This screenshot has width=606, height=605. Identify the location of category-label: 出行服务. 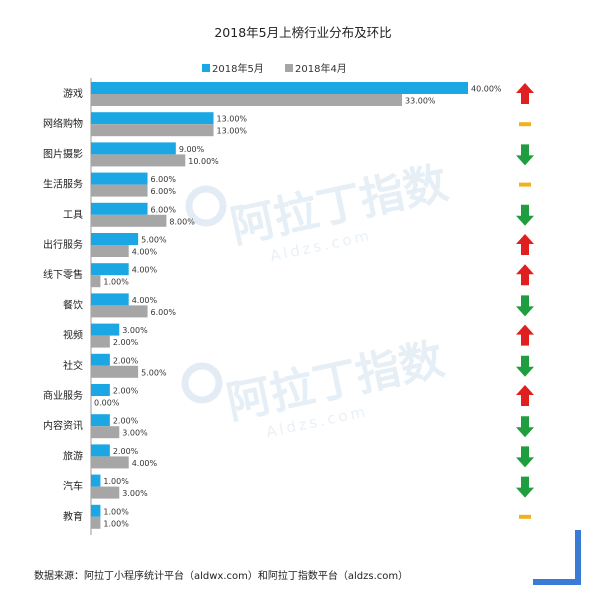
(63, 244).